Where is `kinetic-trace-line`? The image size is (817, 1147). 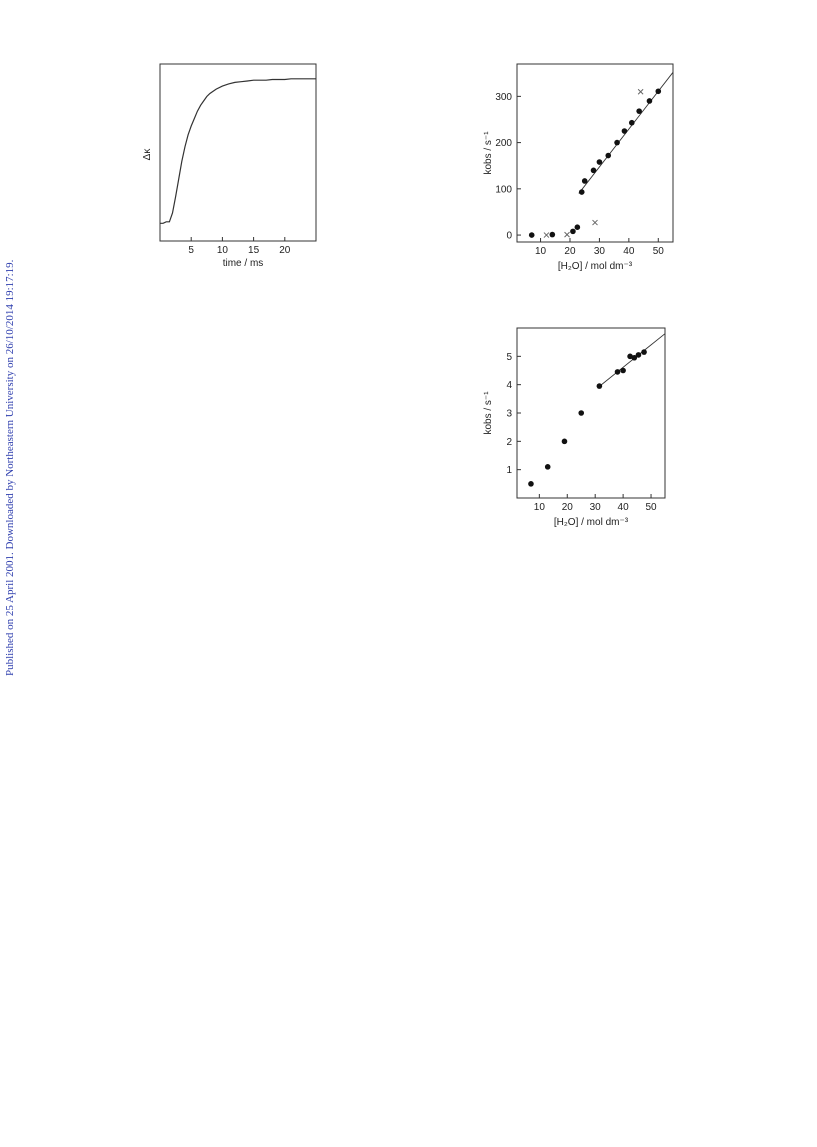
kinetic-trace-line is located at coordinates (238, 151).